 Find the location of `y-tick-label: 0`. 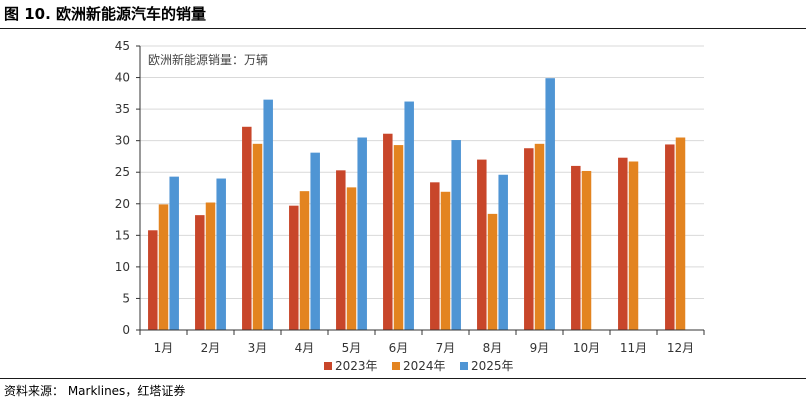

y-tick-label: 0 is located at coordinates (126, 330).